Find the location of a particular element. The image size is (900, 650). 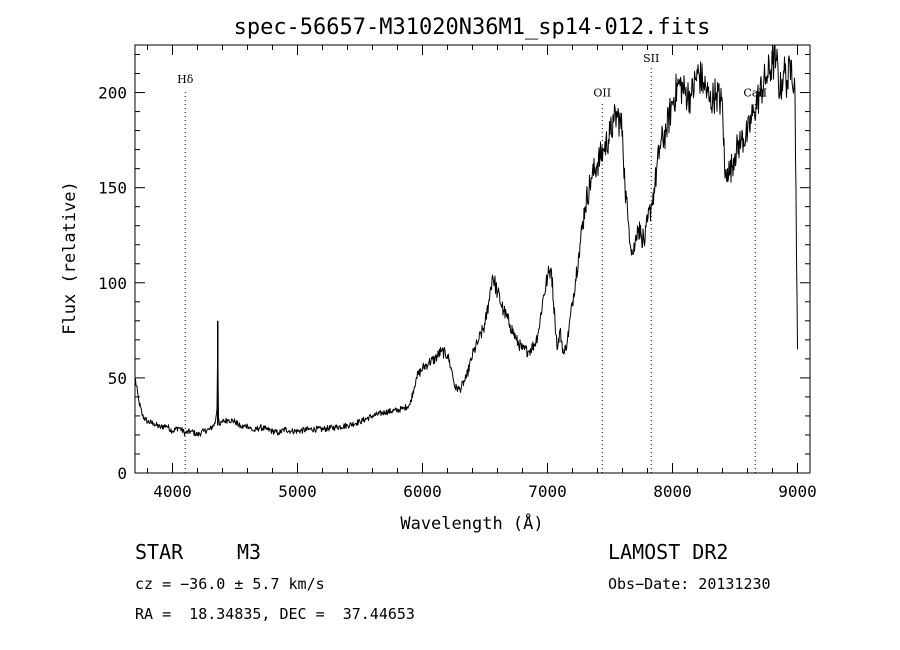

y-tick-label: 200 is located at coordinates (112, 93).